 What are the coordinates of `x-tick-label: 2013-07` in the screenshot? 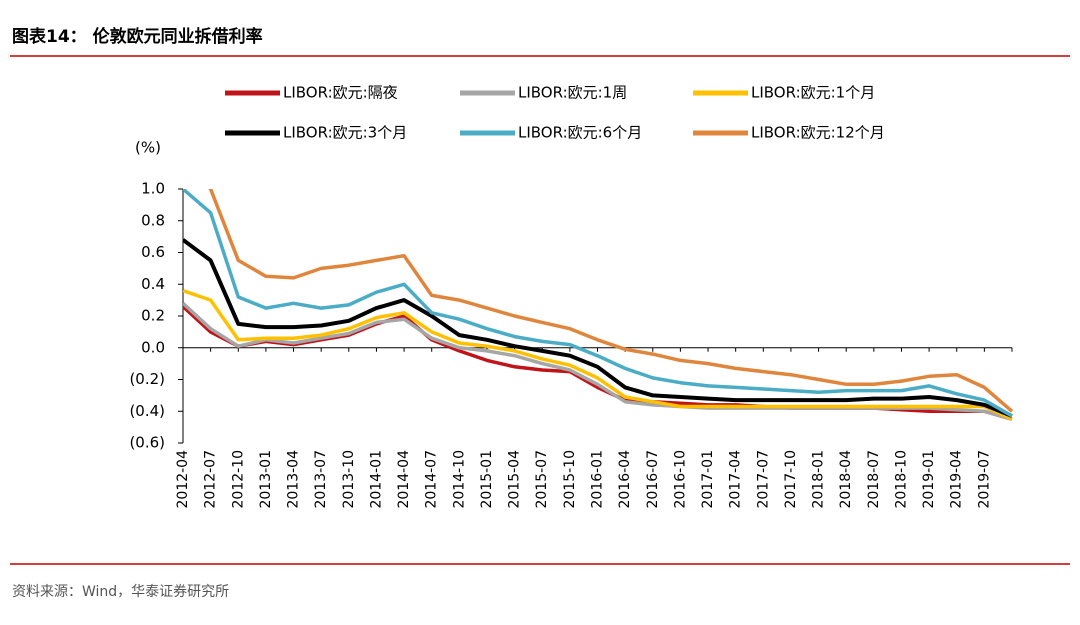 It's located at (321, 479).